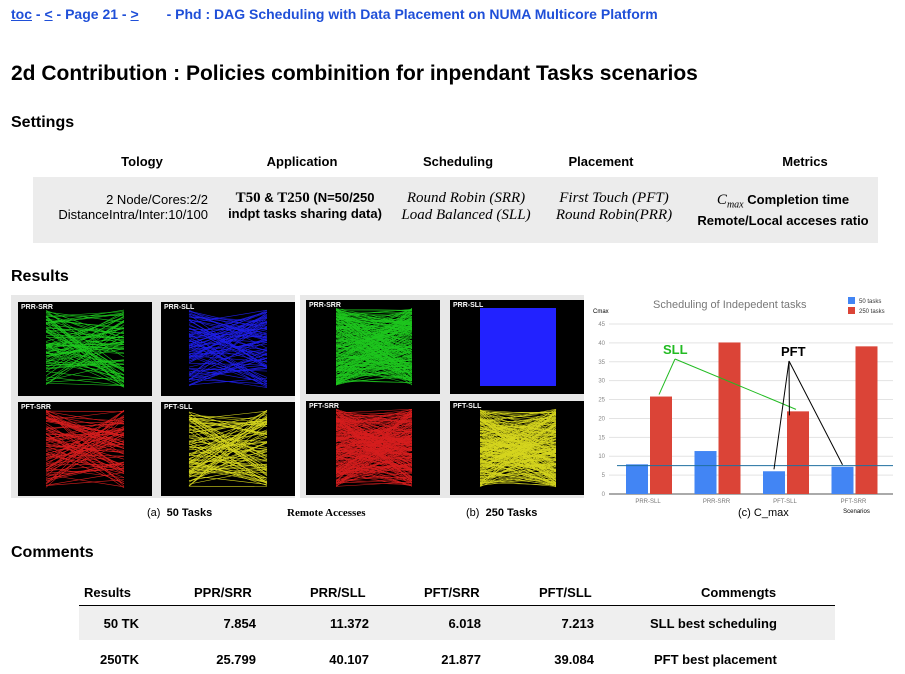 The height and width of the screenshot is (674, 905). I want to click on x-tick-label: PRR-SRR, so click(717, 502).